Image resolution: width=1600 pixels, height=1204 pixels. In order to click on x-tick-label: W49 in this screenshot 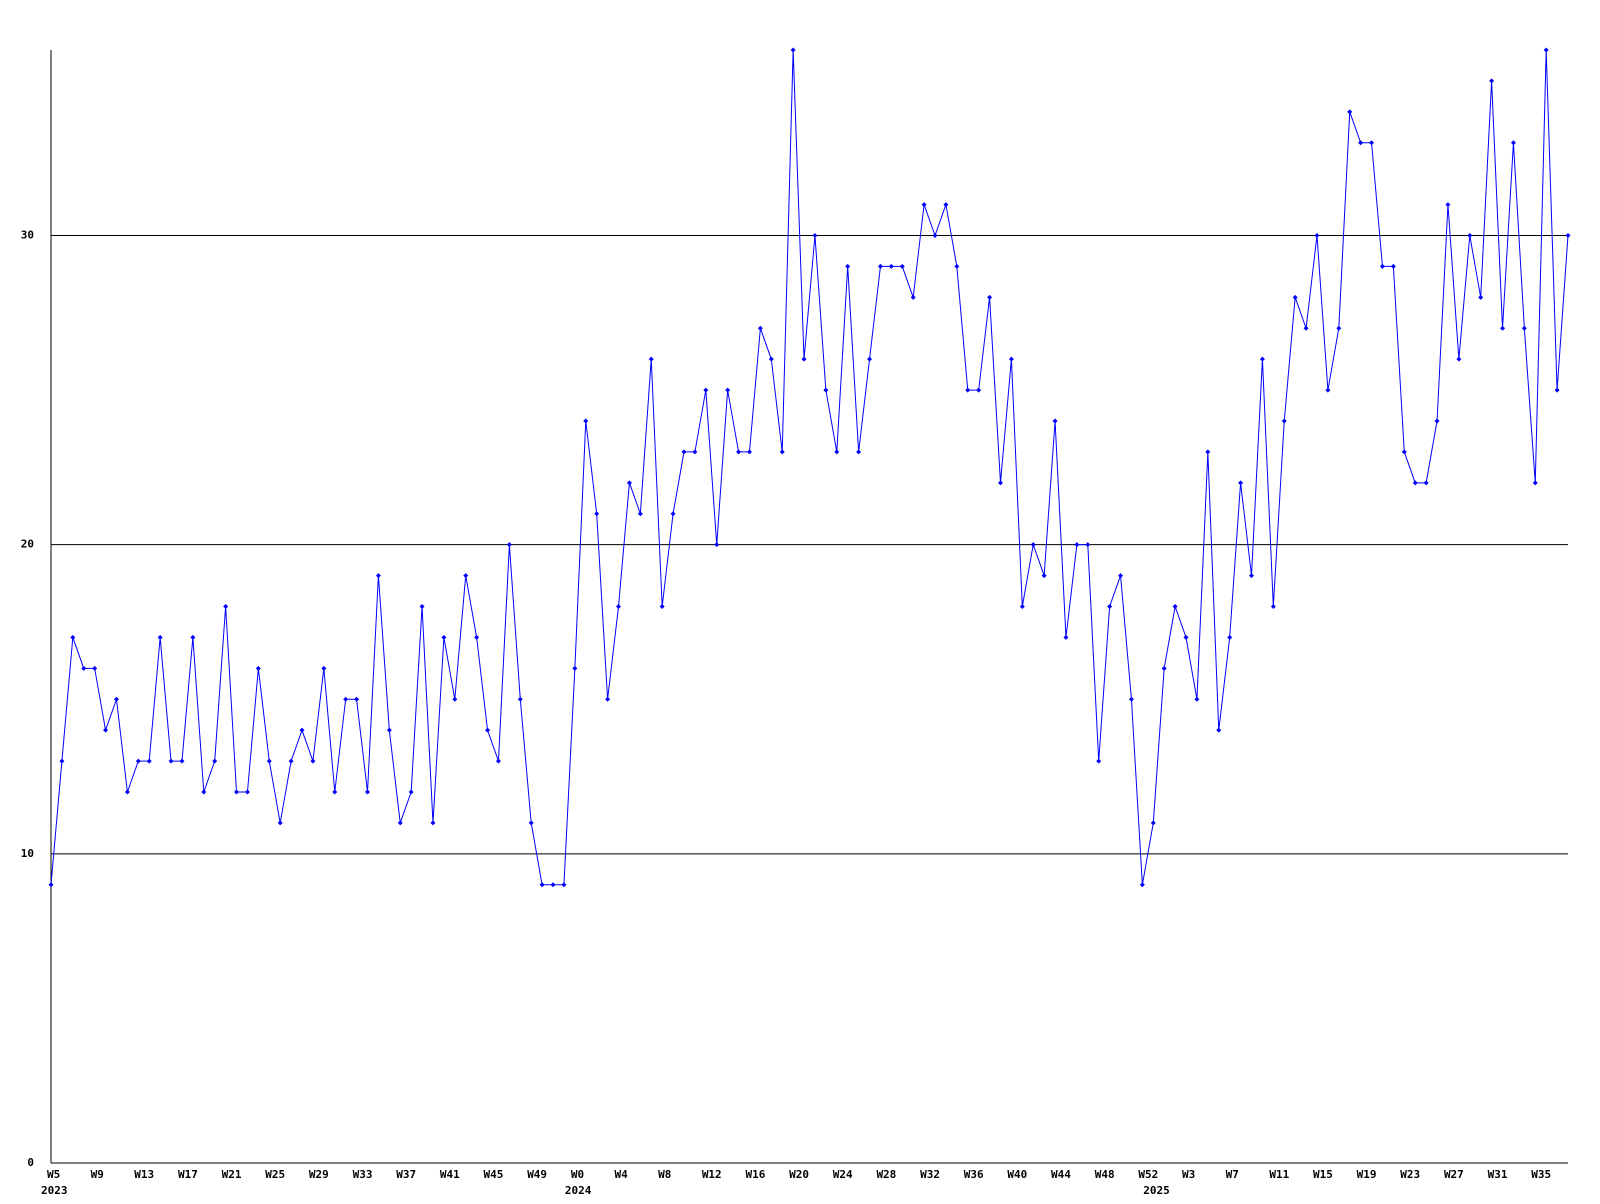, I will do `click(537, 1174)`.